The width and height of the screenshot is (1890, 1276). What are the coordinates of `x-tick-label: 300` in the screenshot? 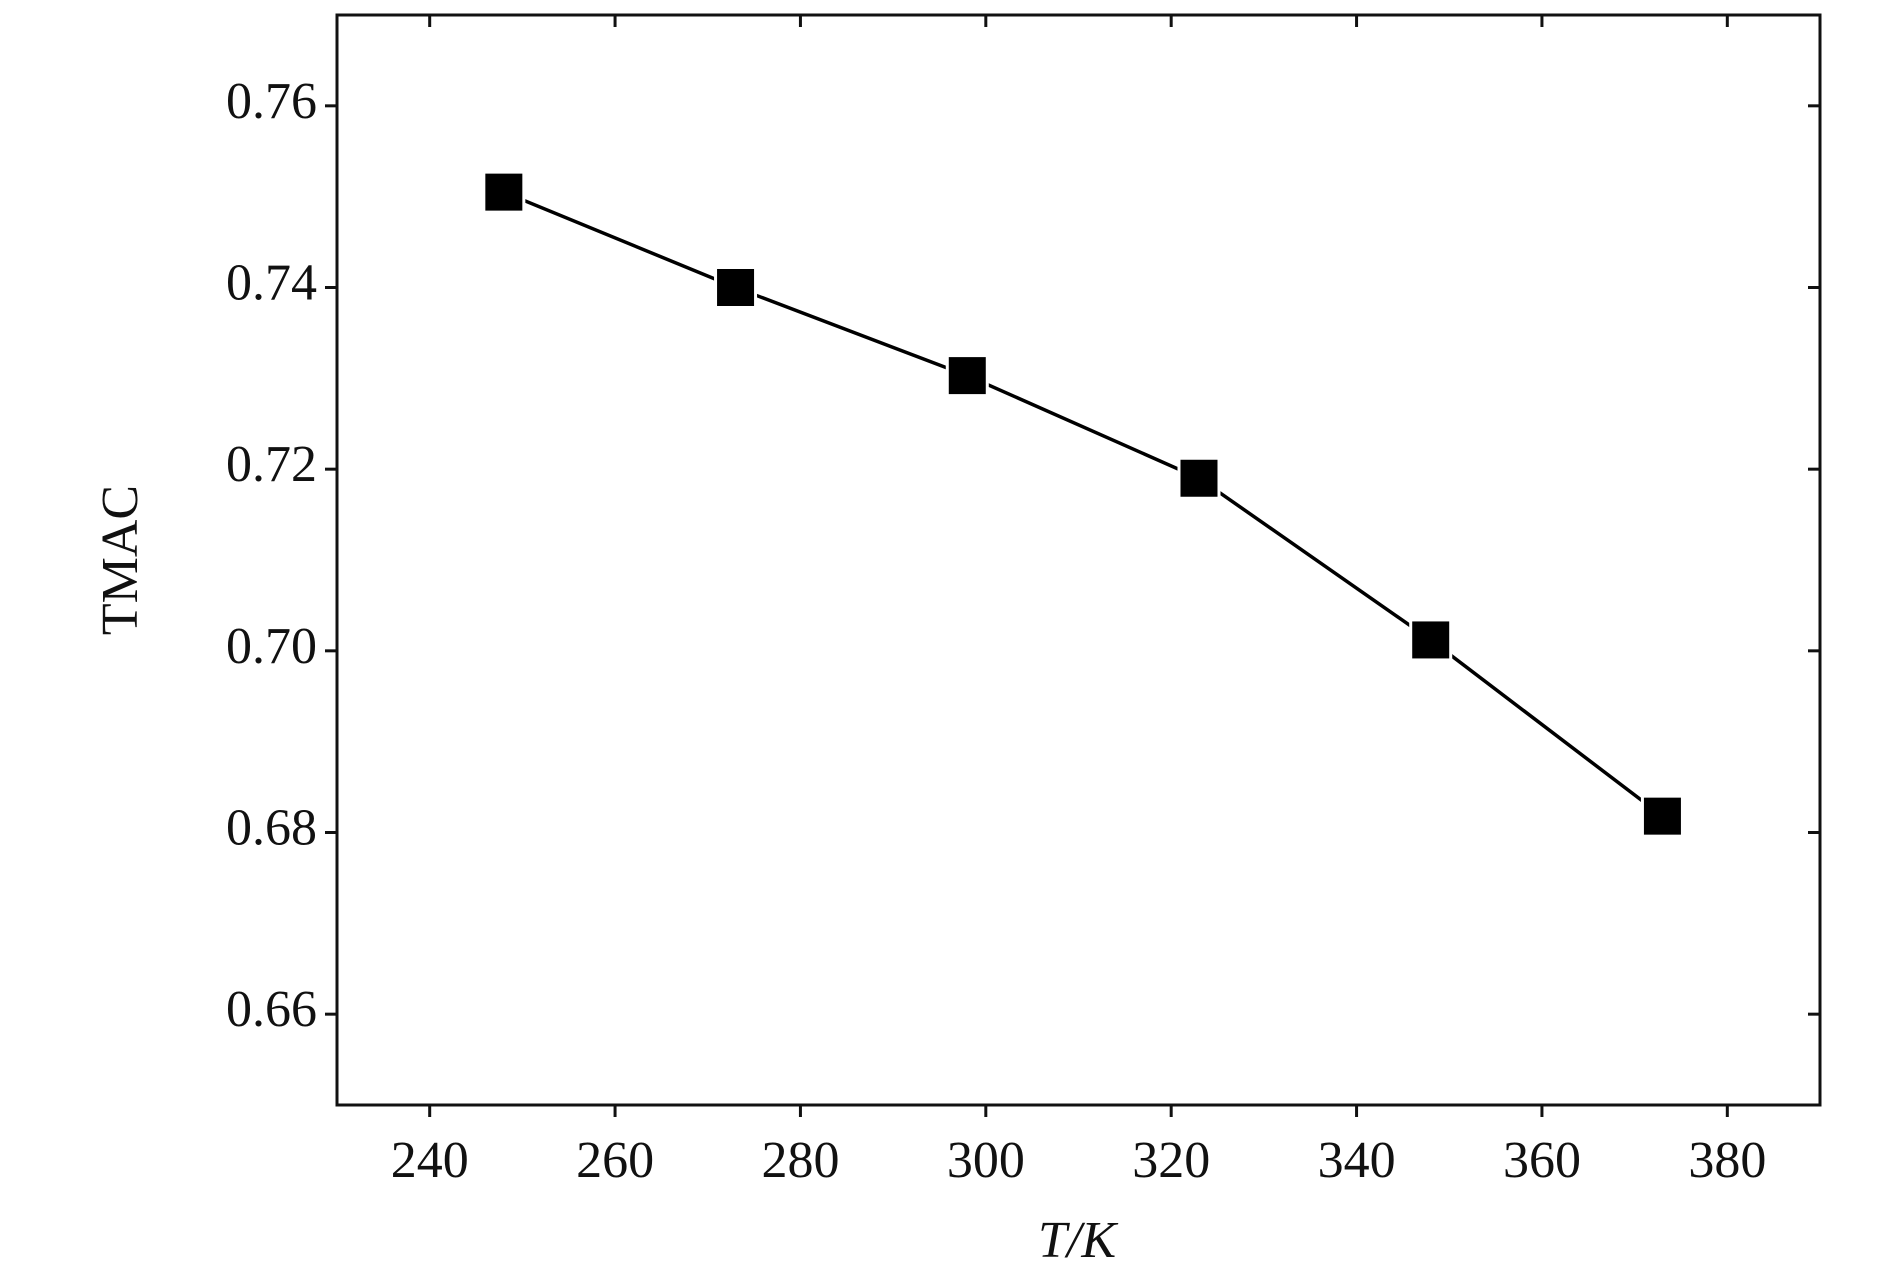 It's located at (986, 1160).